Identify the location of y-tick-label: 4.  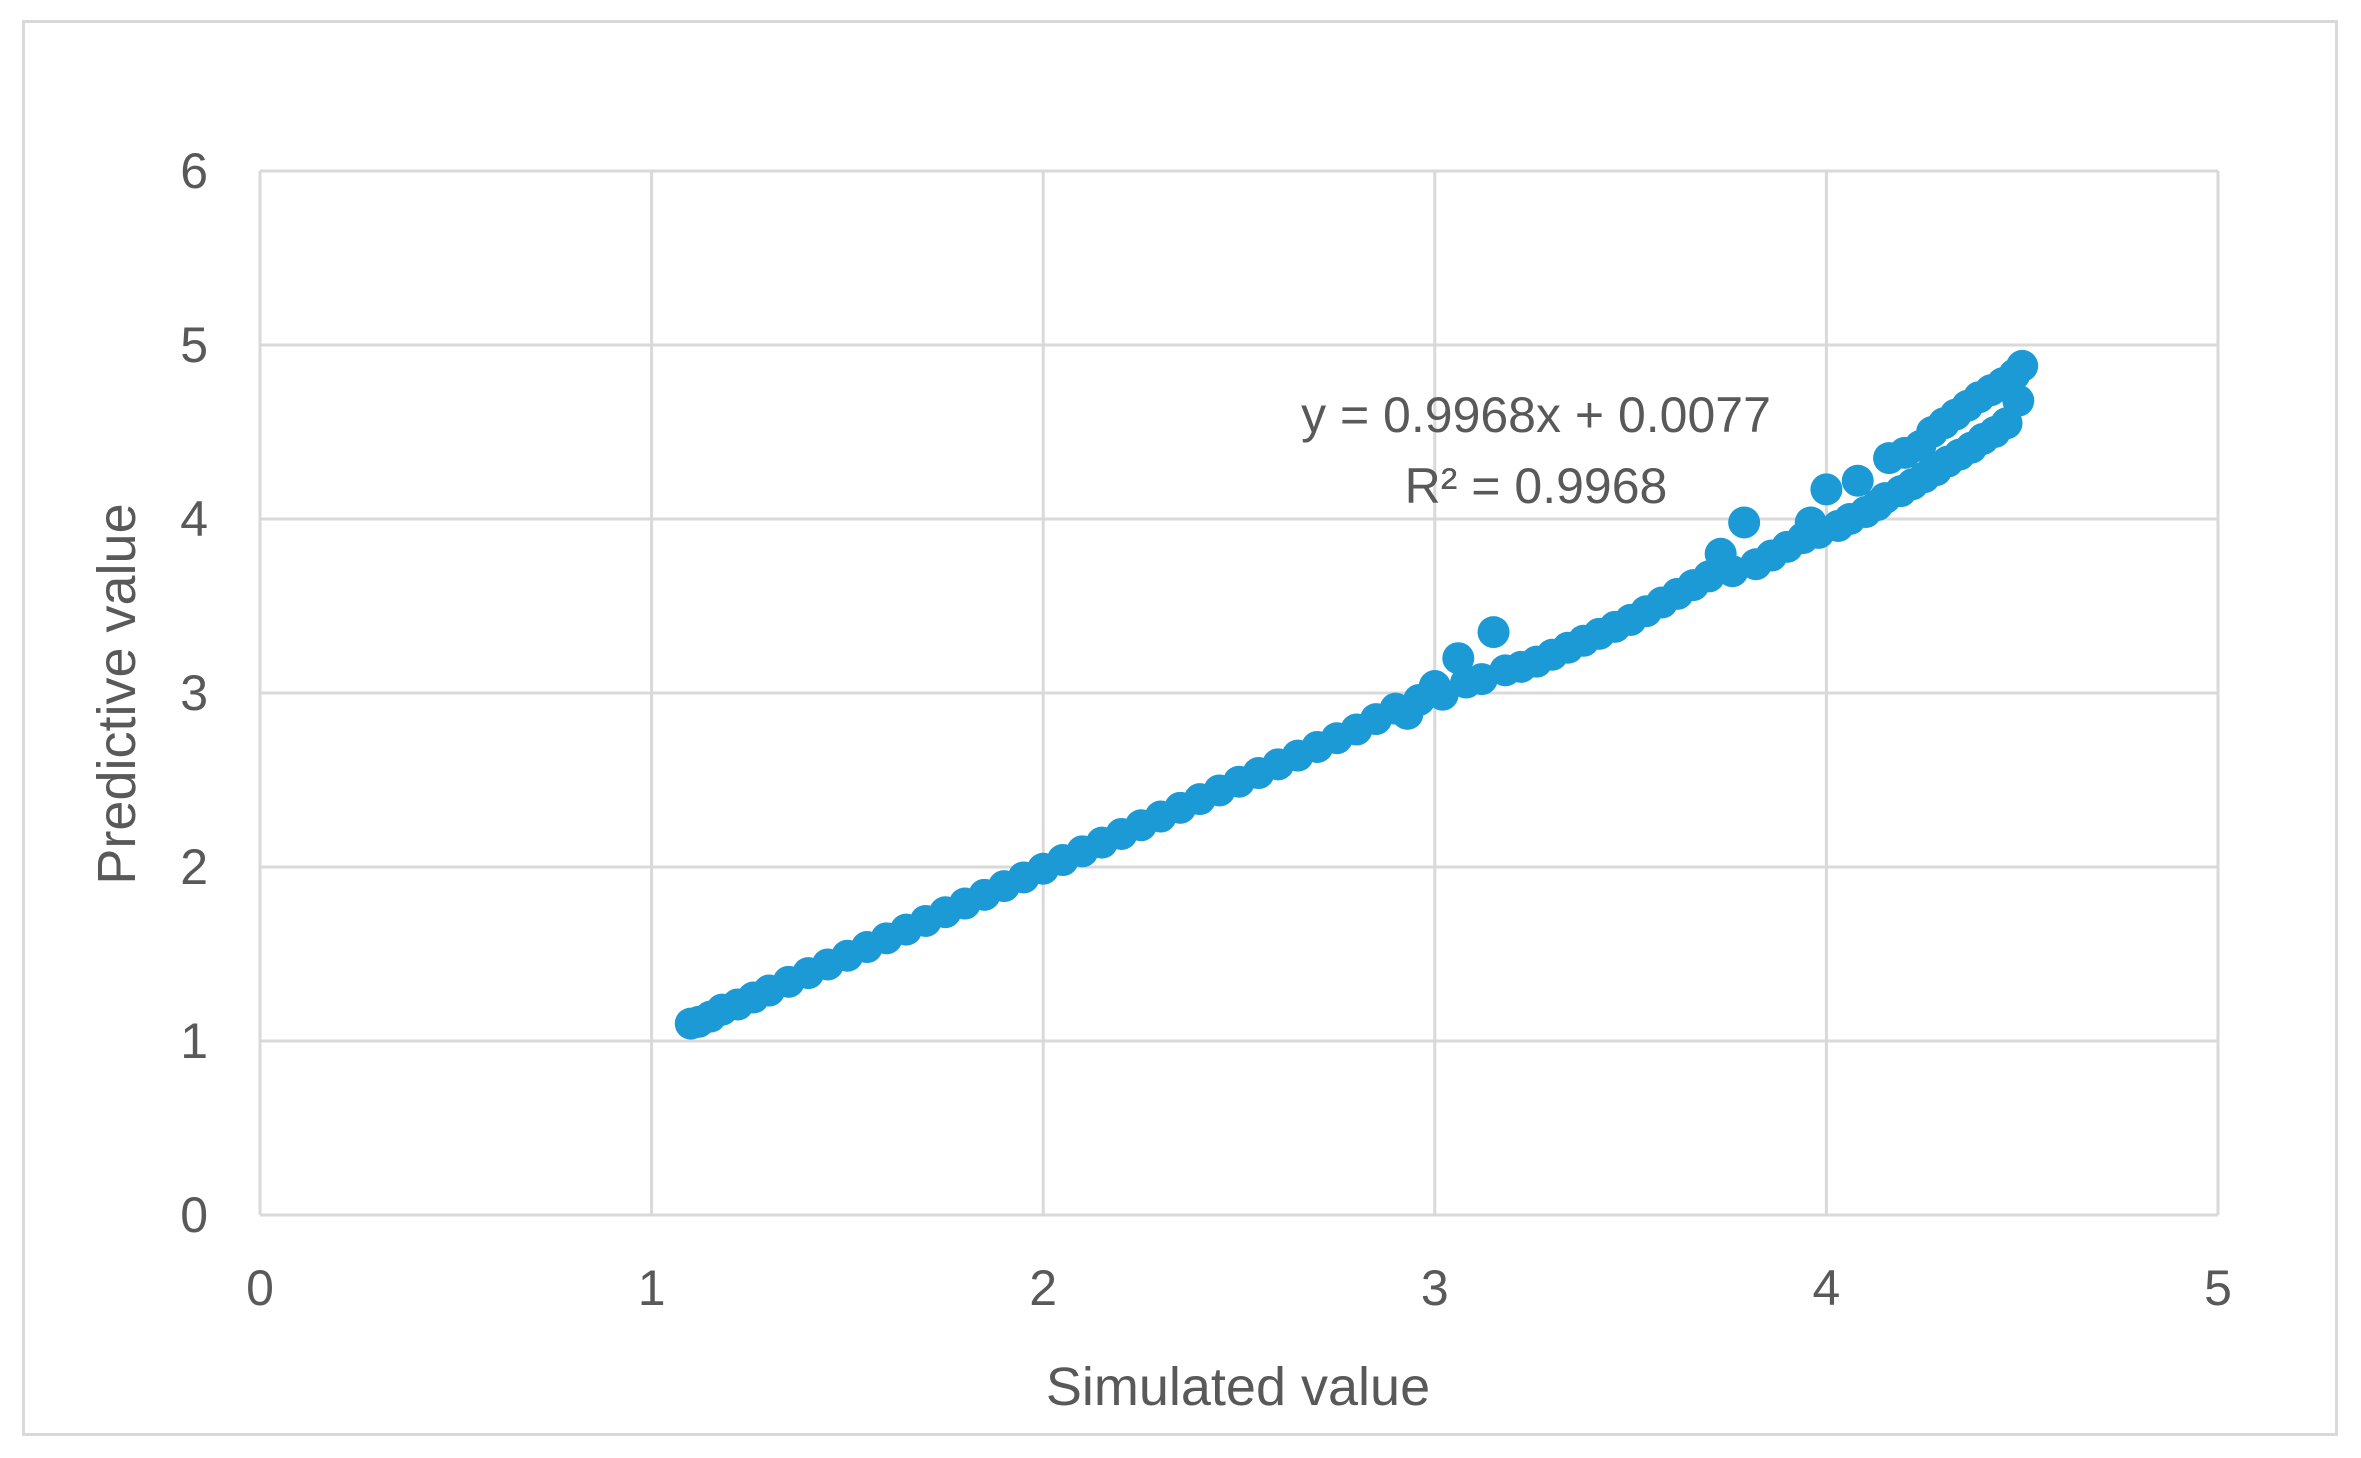
(194, 519).